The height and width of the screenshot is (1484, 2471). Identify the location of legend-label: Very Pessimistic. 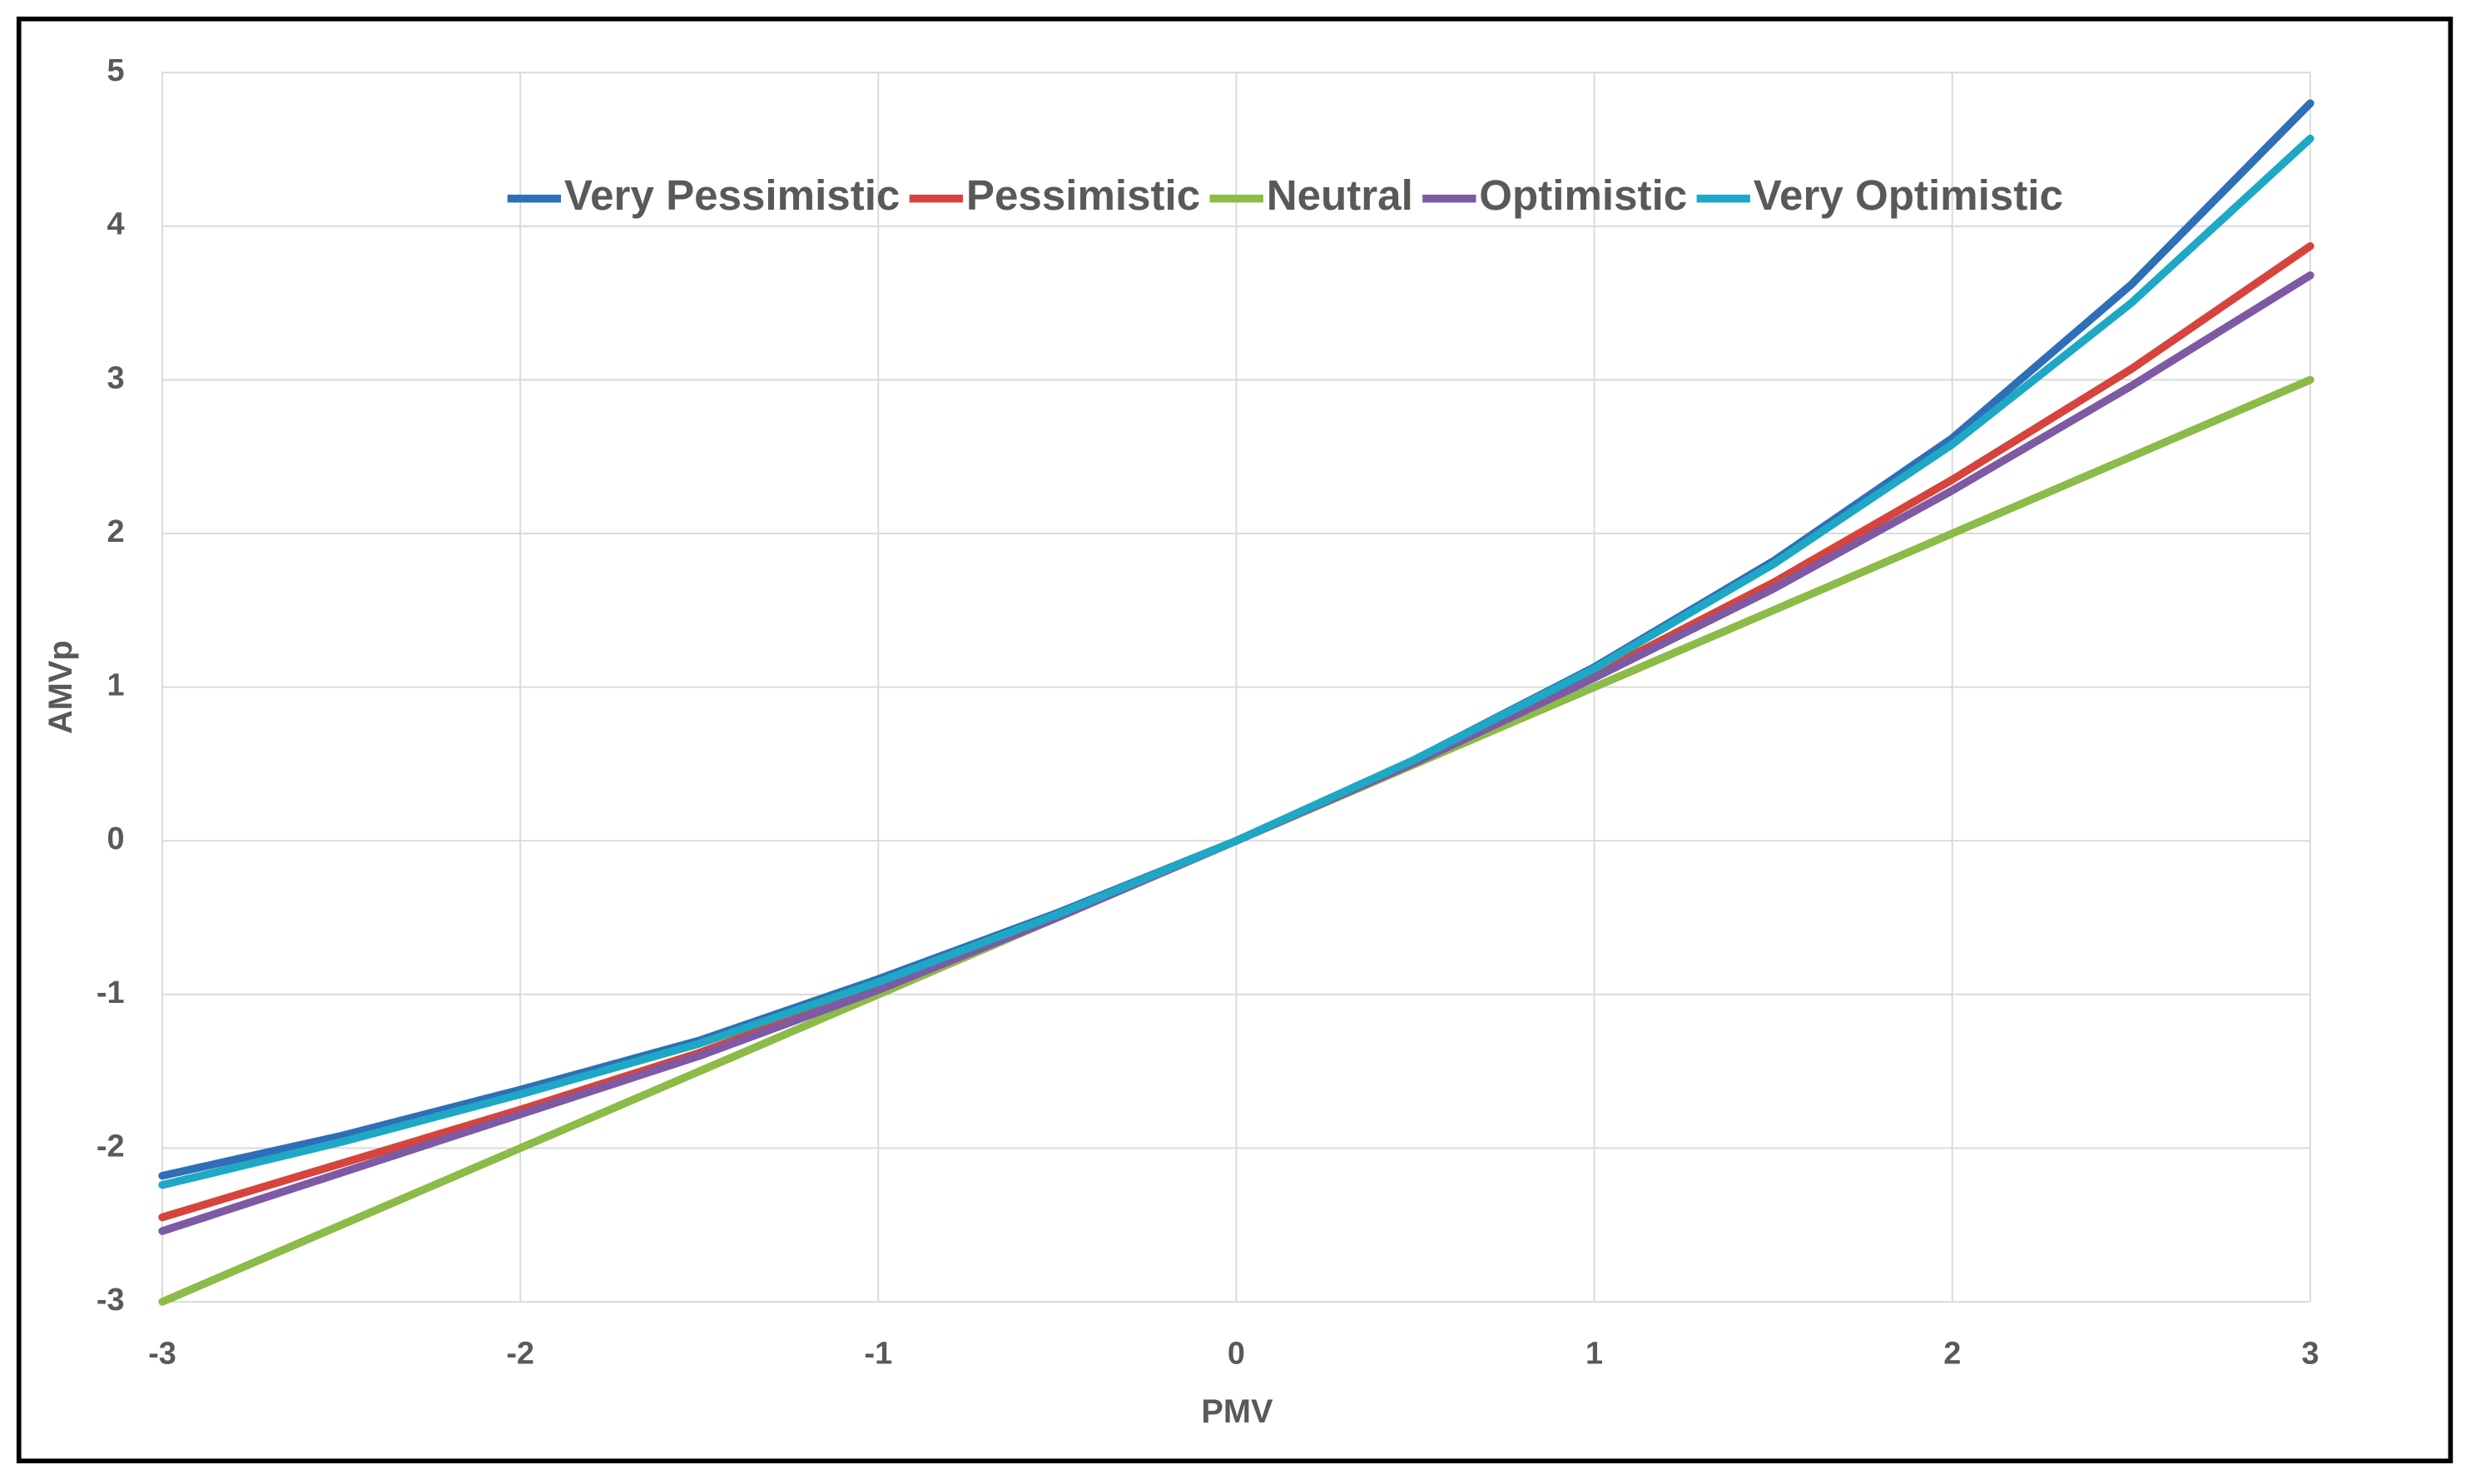
(732, 195).